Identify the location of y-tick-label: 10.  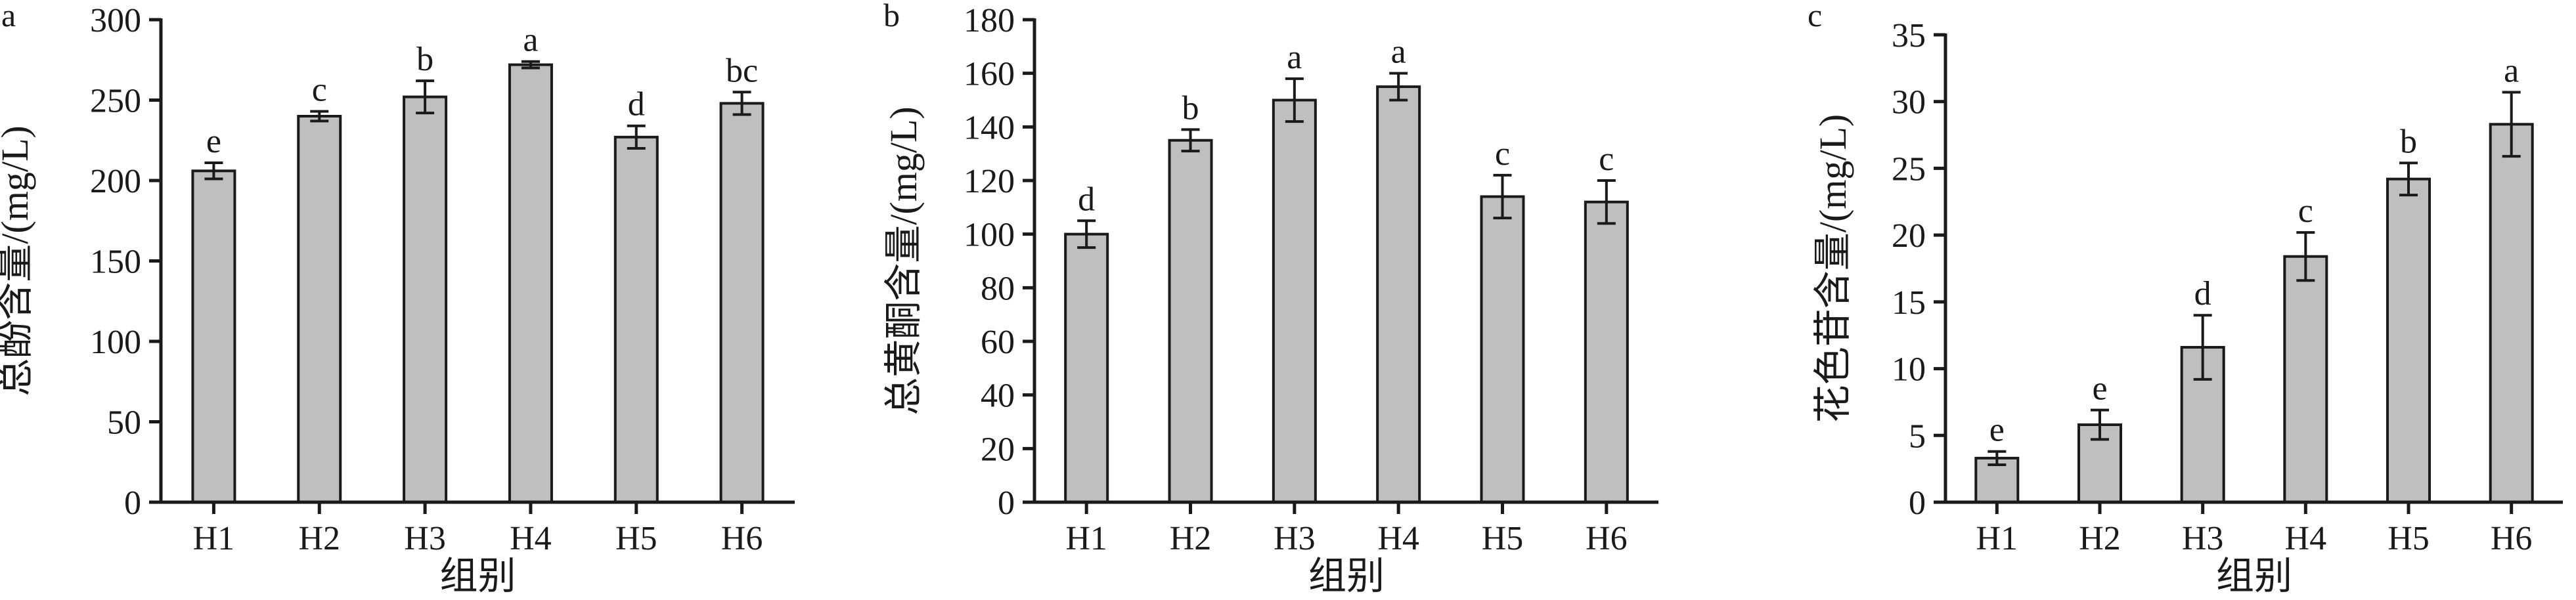
(1909, 370).